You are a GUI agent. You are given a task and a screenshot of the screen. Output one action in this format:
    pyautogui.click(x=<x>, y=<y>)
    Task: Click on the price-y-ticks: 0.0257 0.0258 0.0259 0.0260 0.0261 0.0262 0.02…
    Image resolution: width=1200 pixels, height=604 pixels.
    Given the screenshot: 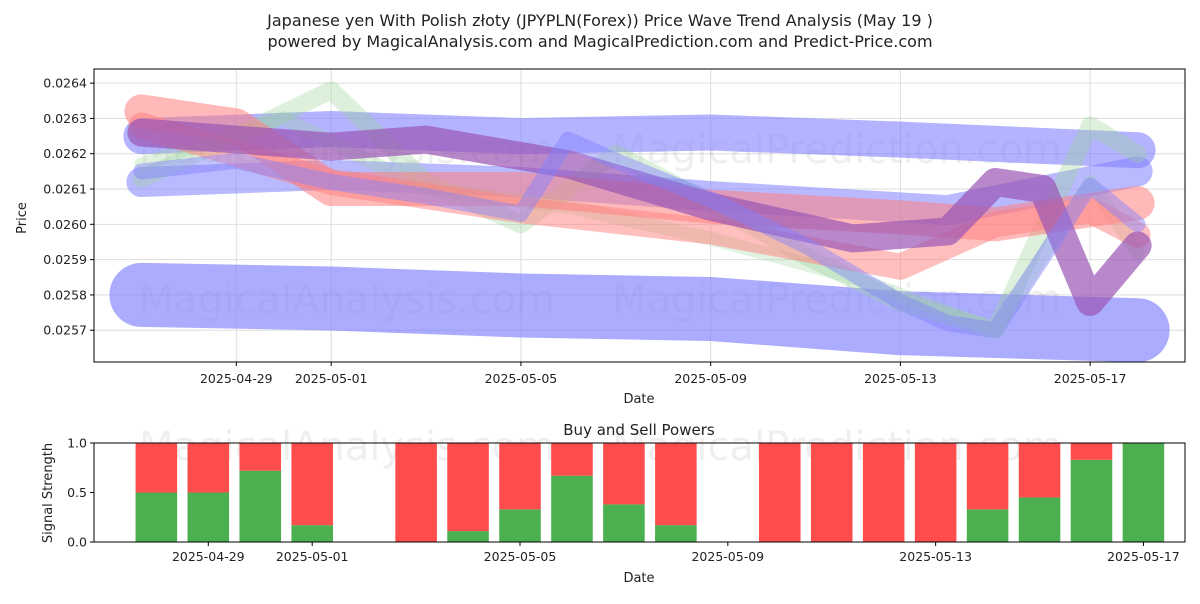 What is the action you would take?
    pyautogui.click(x=68, y=207)
    